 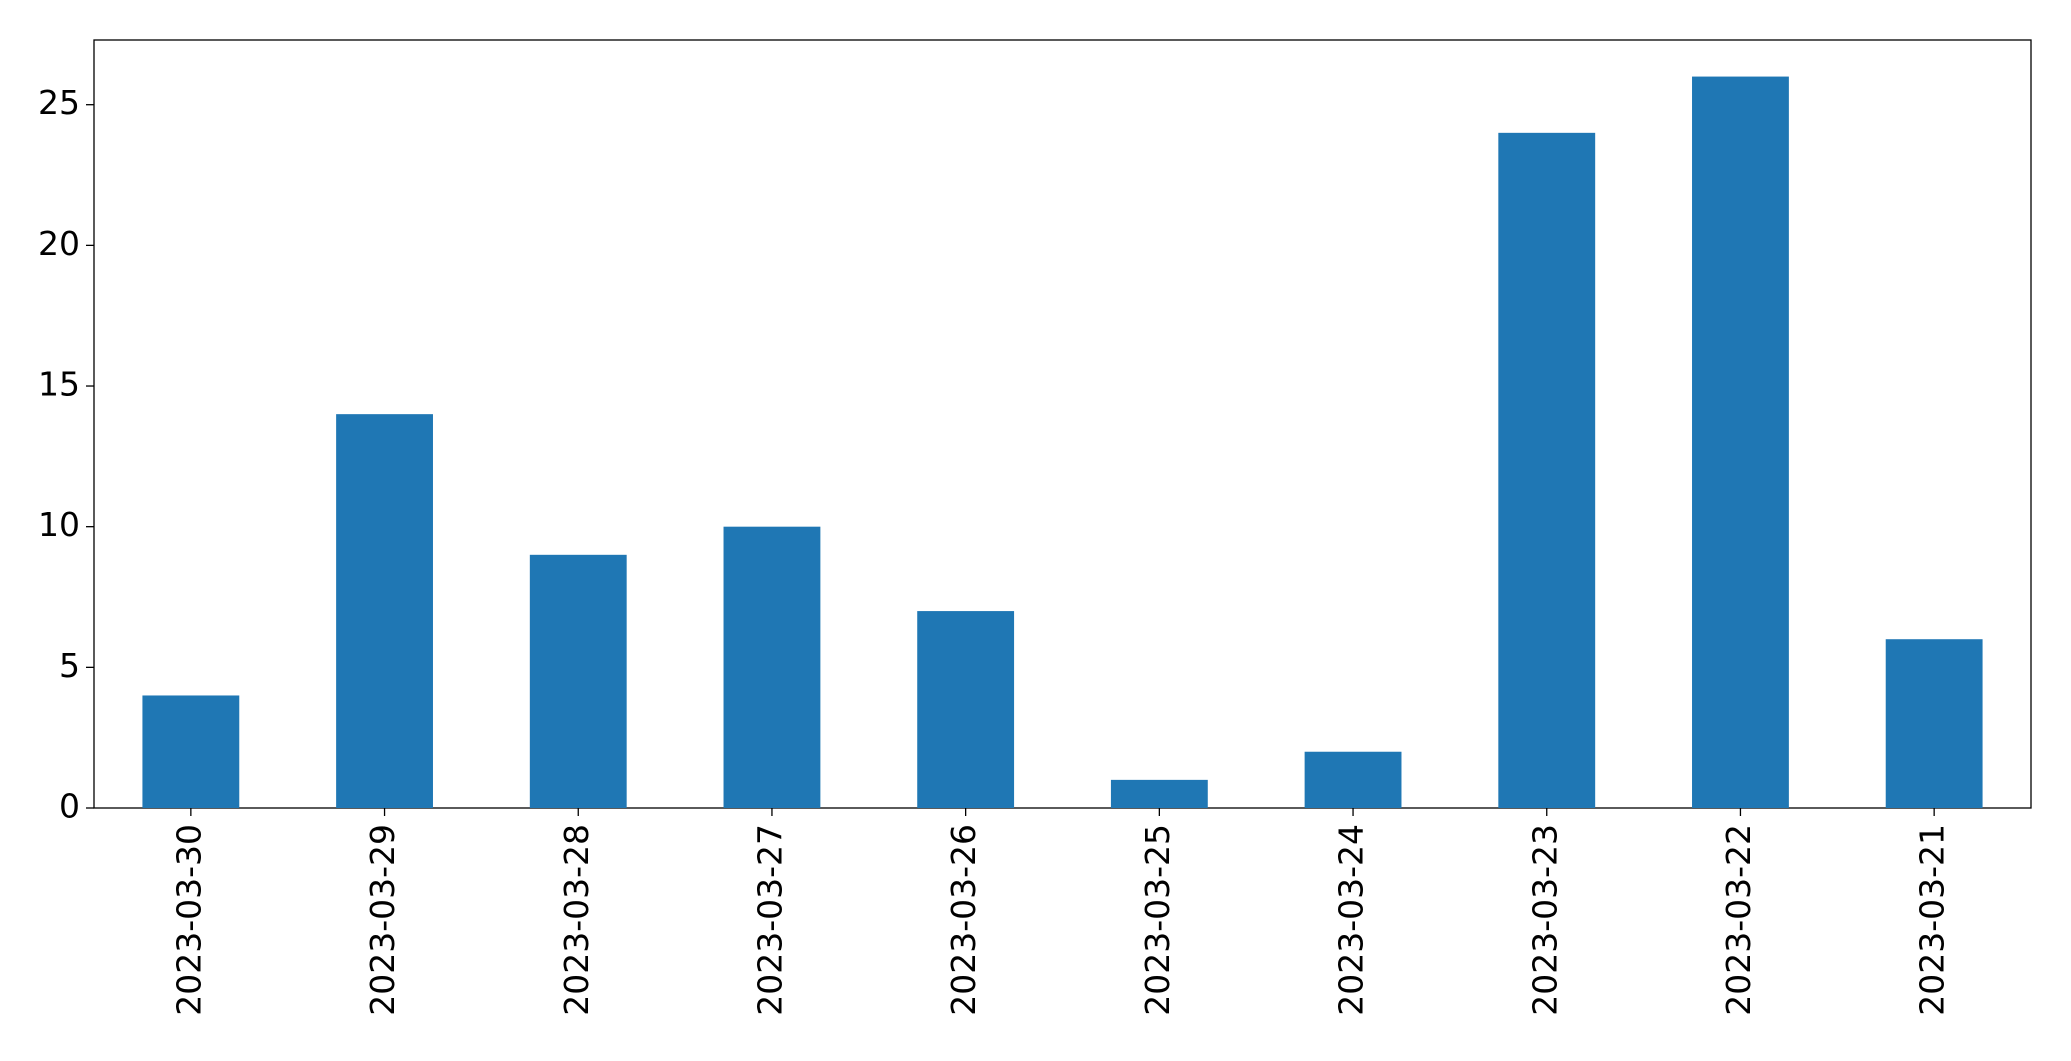 I want to click on y-tick-label: 25, so click(x=59, y=102).